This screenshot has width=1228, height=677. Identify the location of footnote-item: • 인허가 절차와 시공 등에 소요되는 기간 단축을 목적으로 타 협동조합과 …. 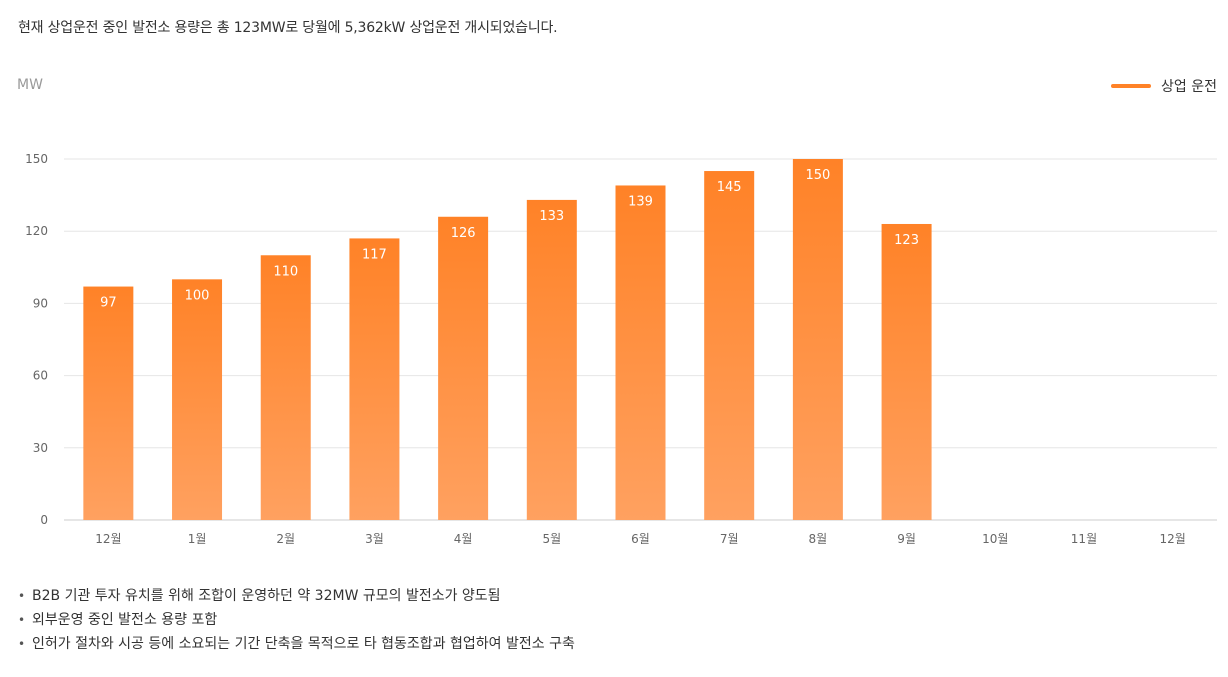
(296, 644).